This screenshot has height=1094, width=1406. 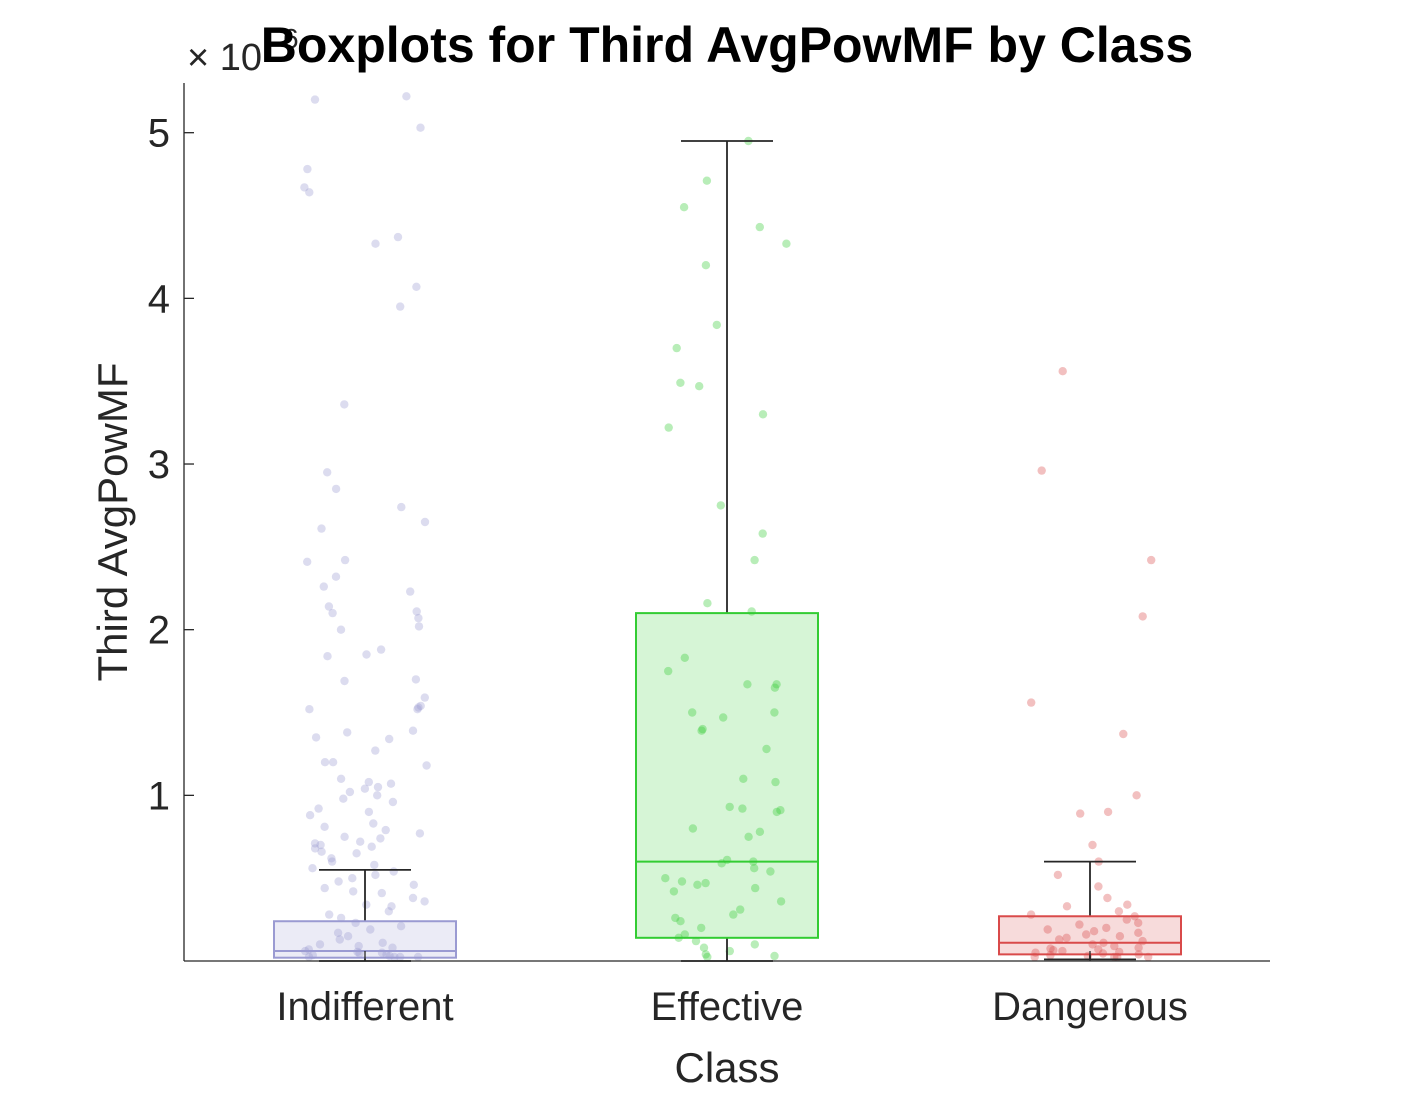 What do you see at coordinates (1090, 664) in the screenshot?
I see `box-group-dangerous` at bounding box center [1090, 664].